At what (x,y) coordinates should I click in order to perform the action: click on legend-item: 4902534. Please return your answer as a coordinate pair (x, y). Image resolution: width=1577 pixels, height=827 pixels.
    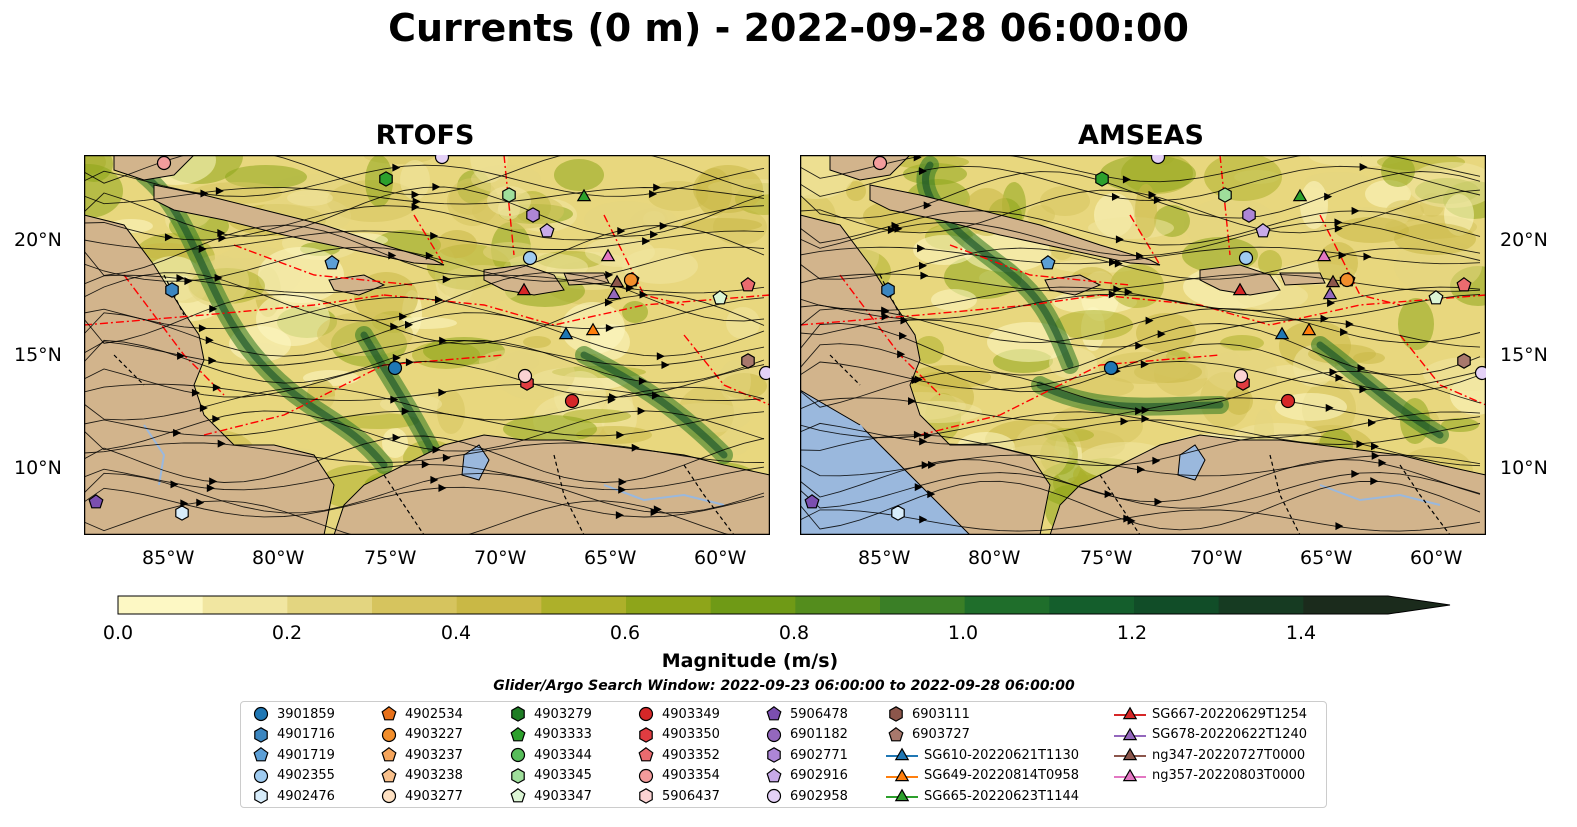
    Looking at the image, I should click on (421, 714).